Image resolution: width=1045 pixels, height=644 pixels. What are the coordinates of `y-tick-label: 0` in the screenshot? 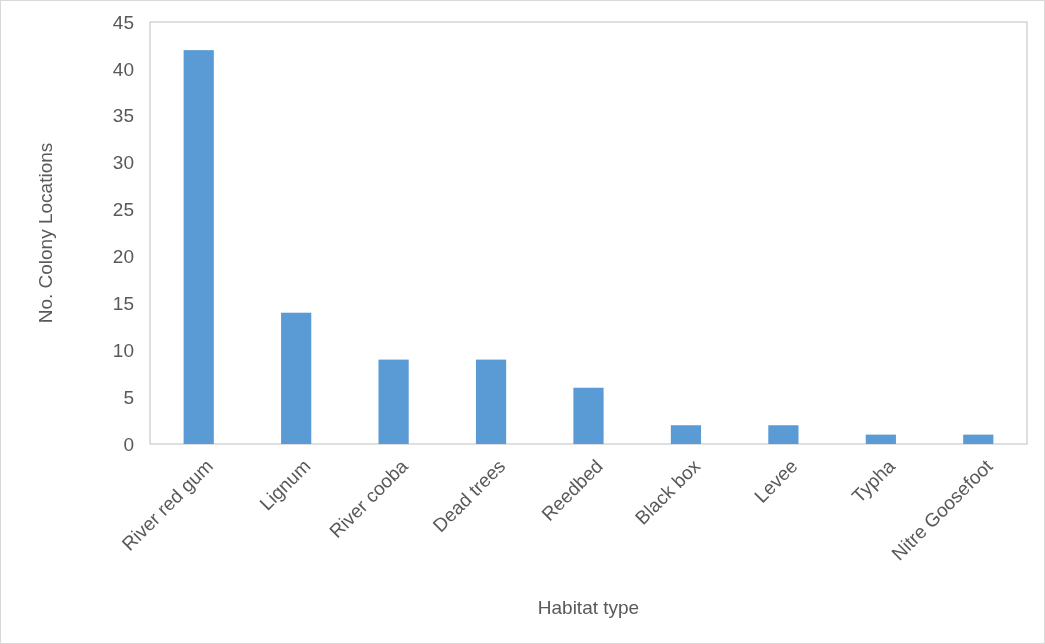 It's located at (128, 444).